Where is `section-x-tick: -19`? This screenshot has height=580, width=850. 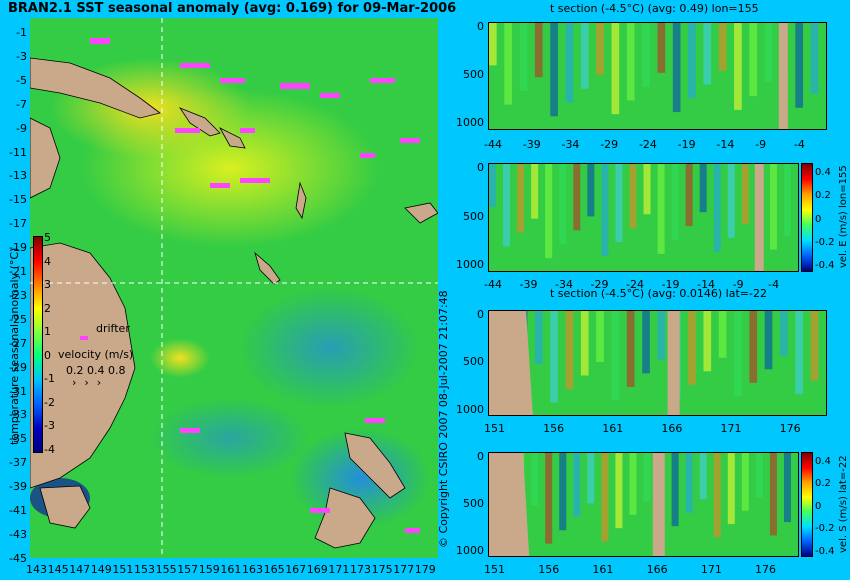
section-x-tick: -19 is located at coordinates (670, 284).